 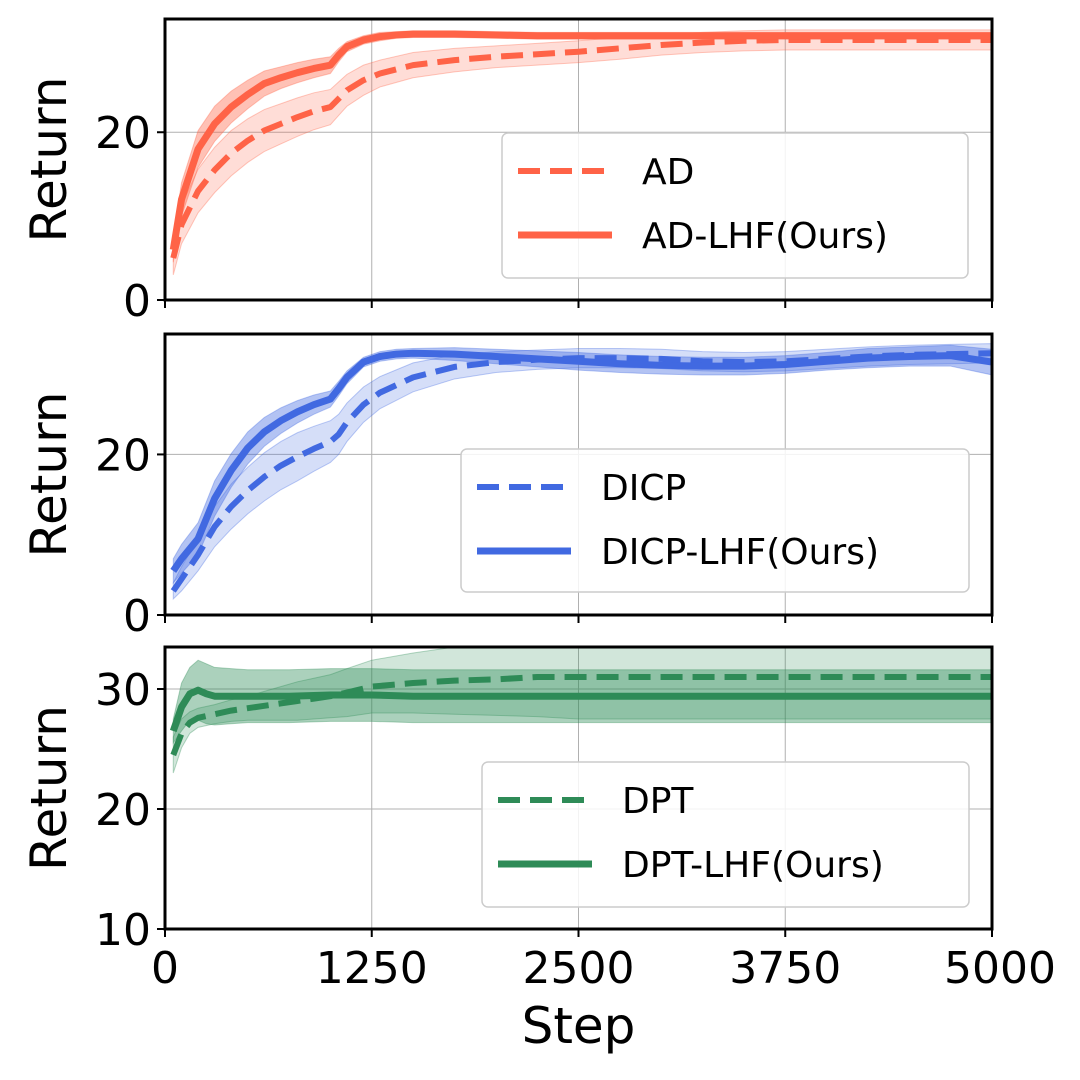 I want to click on legend: DPT DPT-LHF(Ours), so click(x=725, y=834).